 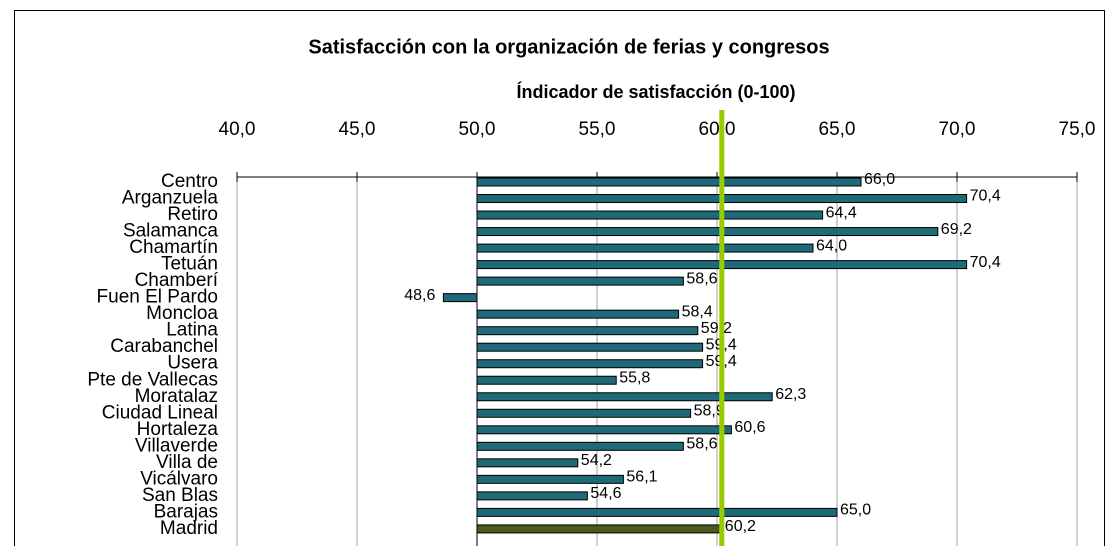 I want to click on y-tick-label: Latina, so click(x=192, y=330).